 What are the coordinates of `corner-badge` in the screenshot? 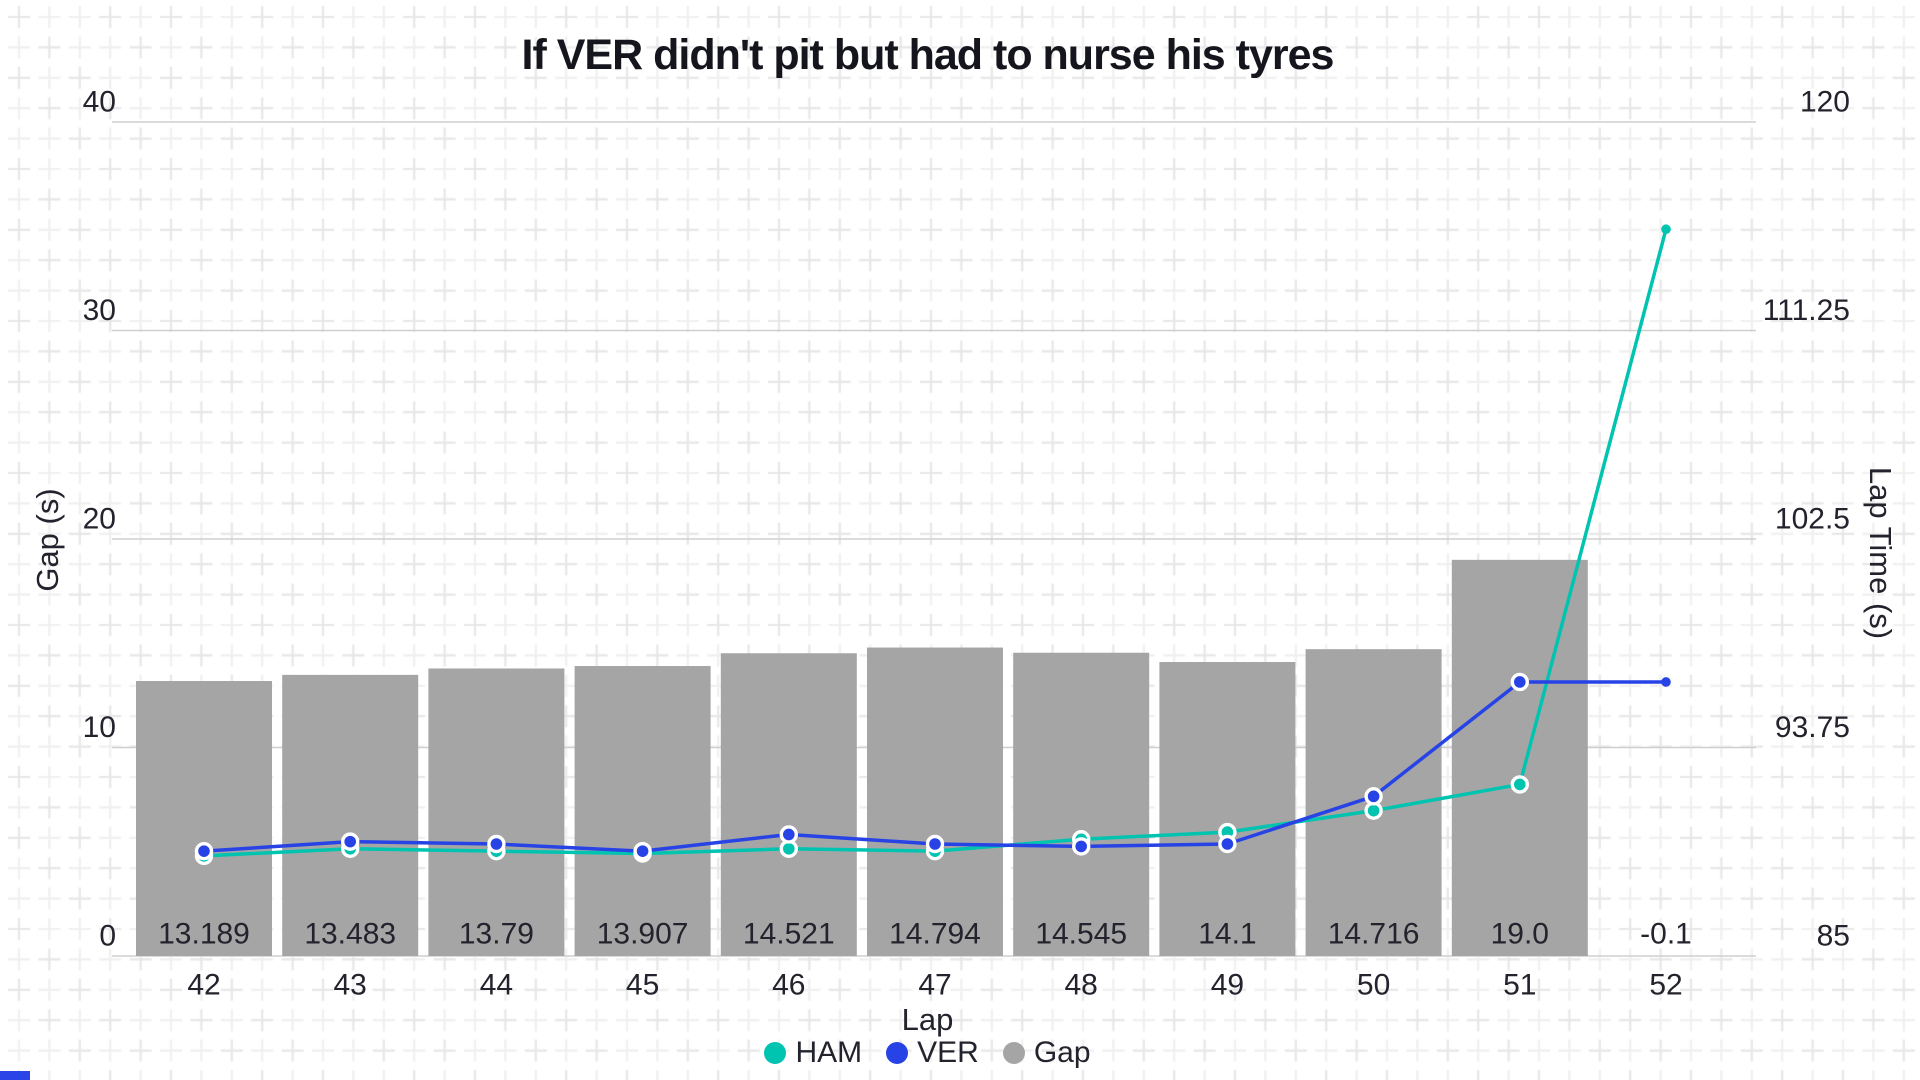 It's located at (15, 1075).